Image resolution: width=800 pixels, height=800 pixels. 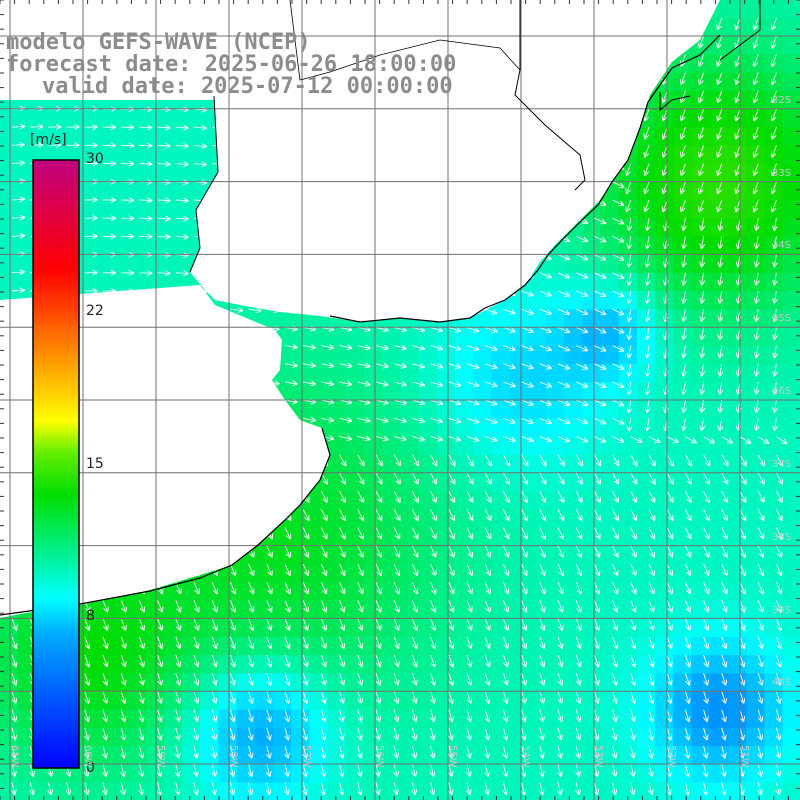 What do you see at coordinates (87, 756) in the screenshot?
I see `lon-label: 60W` at bounding box center [87, 756].